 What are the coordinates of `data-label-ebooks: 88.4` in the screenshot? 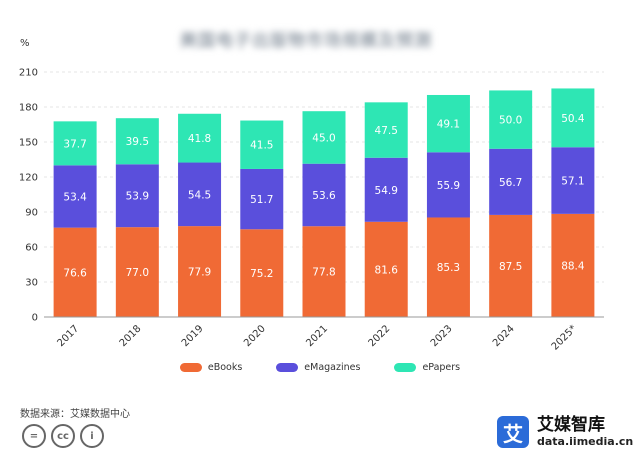 It's located at (573, 266).